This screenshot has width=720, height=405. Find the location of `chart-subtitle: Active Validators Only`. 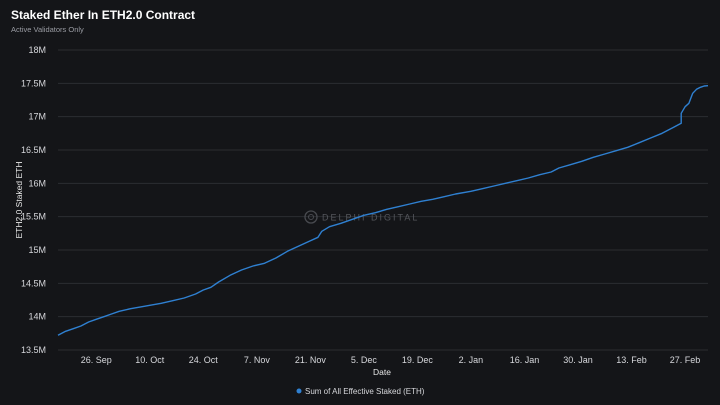

chart-subtitle: Active Validators Only is located at coordinates (47, 29).